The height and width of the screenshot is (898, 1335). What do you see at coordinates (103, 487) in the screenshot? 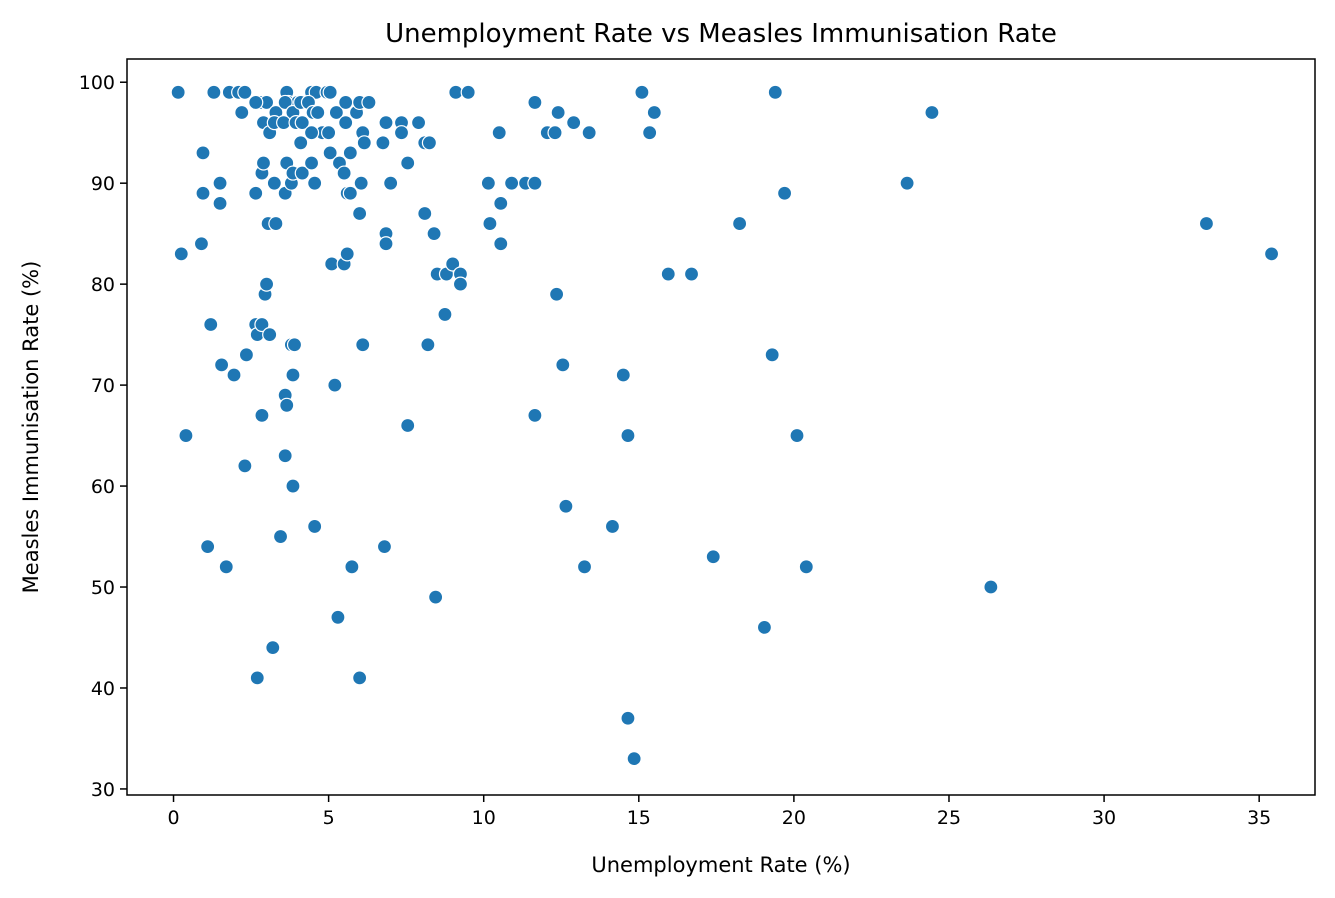
I see `y-tick-label: 60` at bounding box center [103, 487].